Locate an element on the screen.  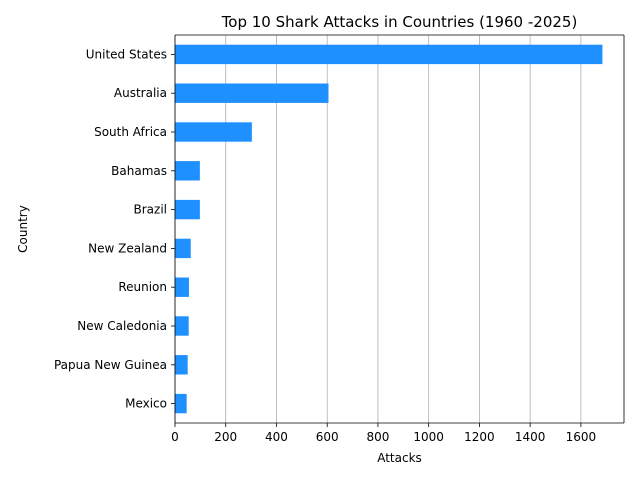
y-tick-label: New Zealand is located at coordinates (127, 248).